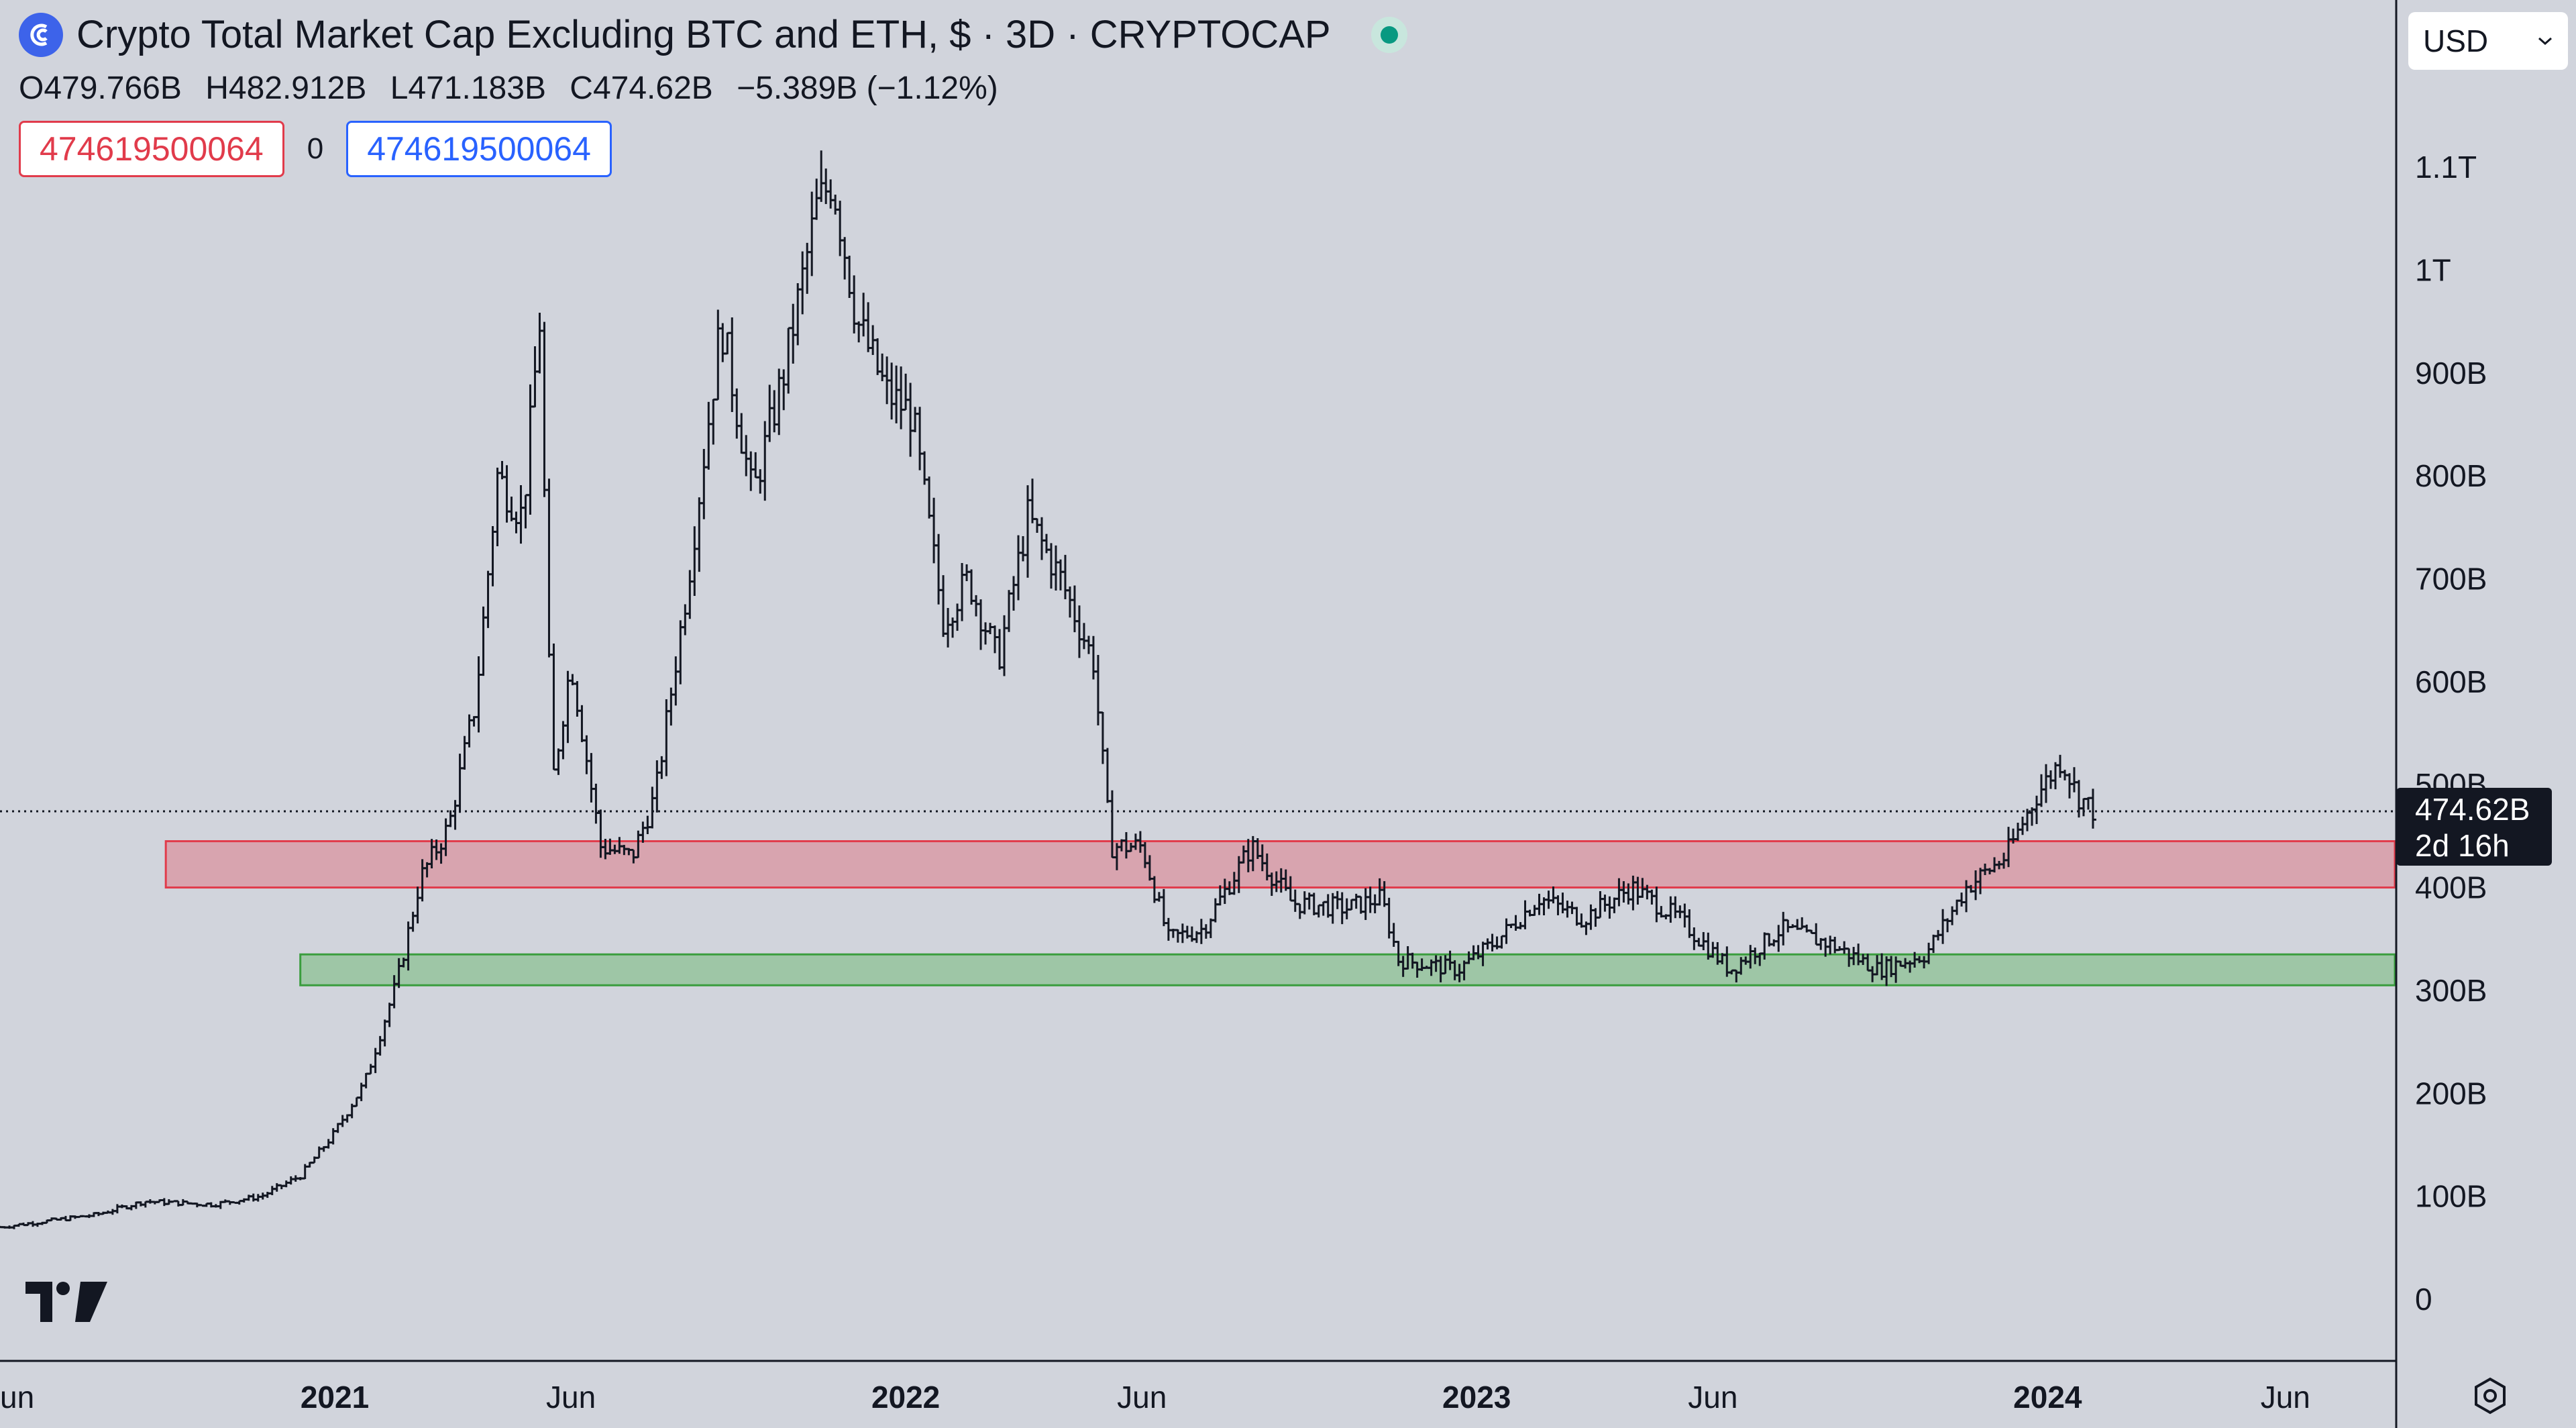 The image size is (2576, 1428). Describe the element at coordinates (315, 149) in the screenshot. I see `trade-inputs: 474619500064 0 474619500064` at that location.